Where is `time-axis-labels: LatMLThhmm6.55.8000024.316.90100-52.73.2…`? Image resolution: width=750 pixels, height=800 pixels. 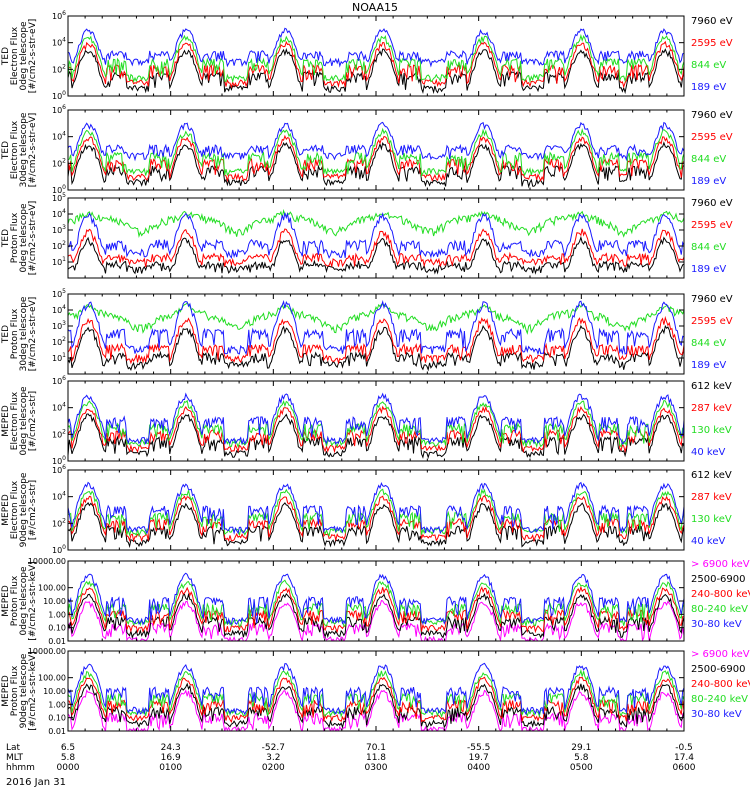
time-axis-labels: LatMLThhmm6.55.8000024.316.90100-52.73.2… is located at coordinates (351, 758).